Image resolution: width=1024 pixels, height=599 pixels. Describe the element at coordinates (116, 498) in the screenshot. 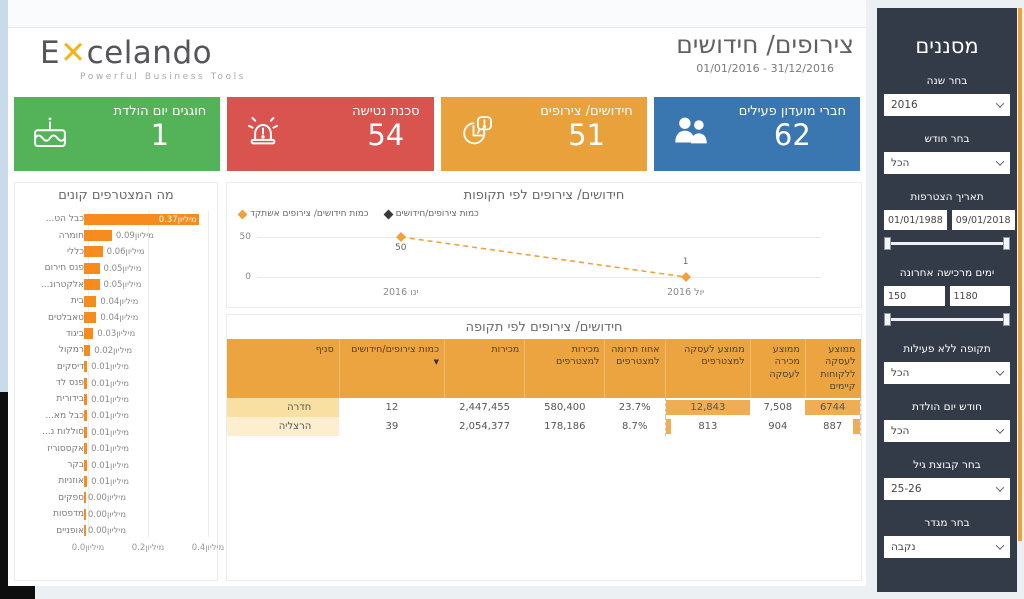

I see `bar-row: ספקים 0.00מיליון` at that location.